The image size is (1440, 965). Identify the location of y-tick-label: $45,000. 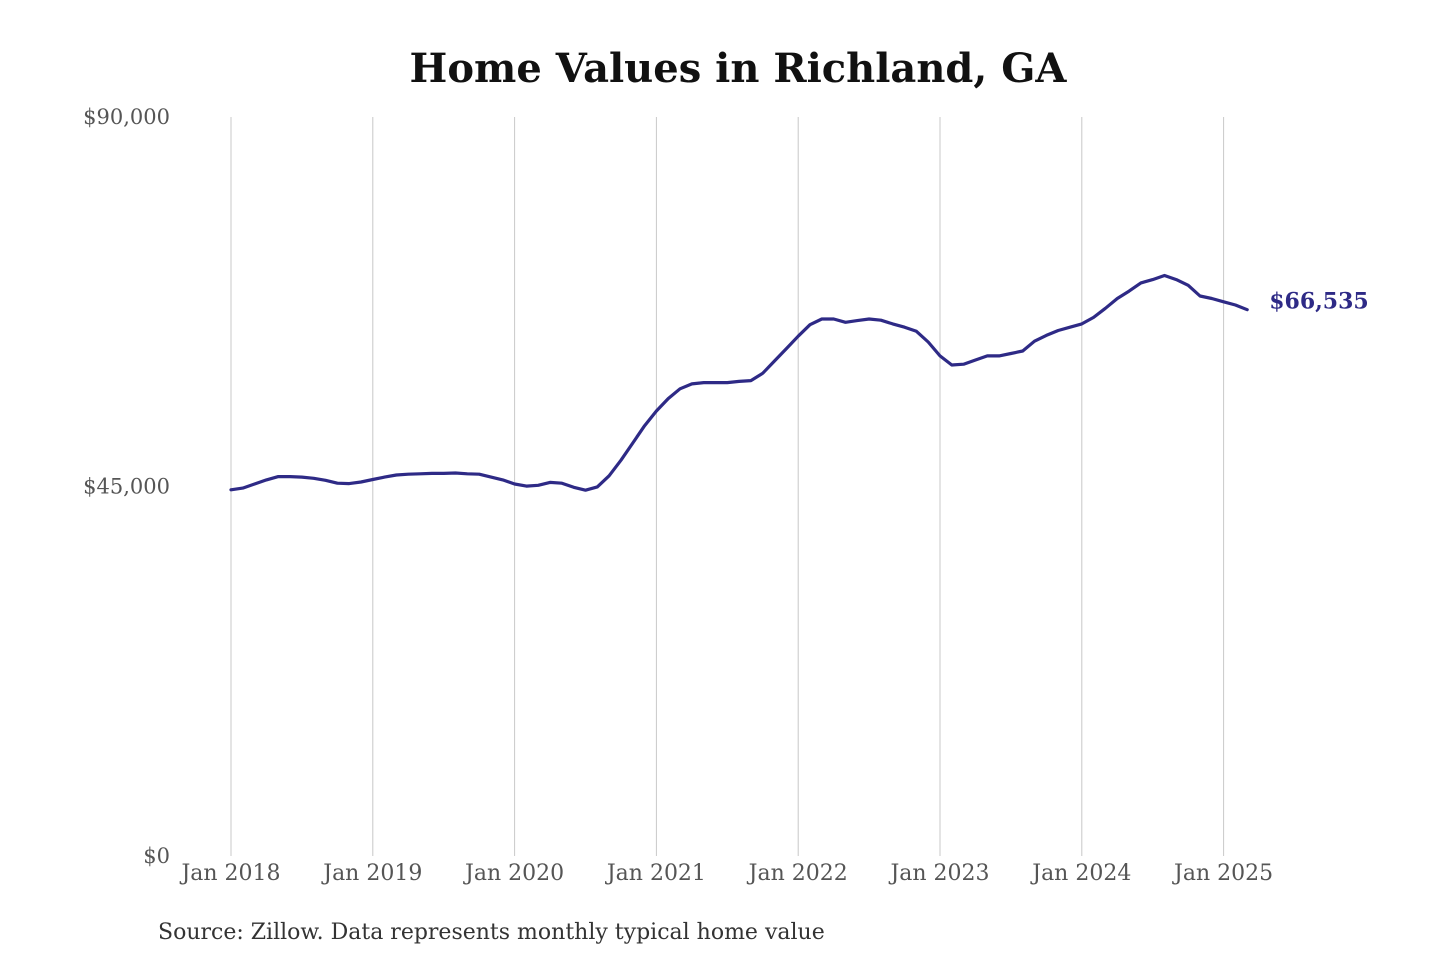
(126, 487).